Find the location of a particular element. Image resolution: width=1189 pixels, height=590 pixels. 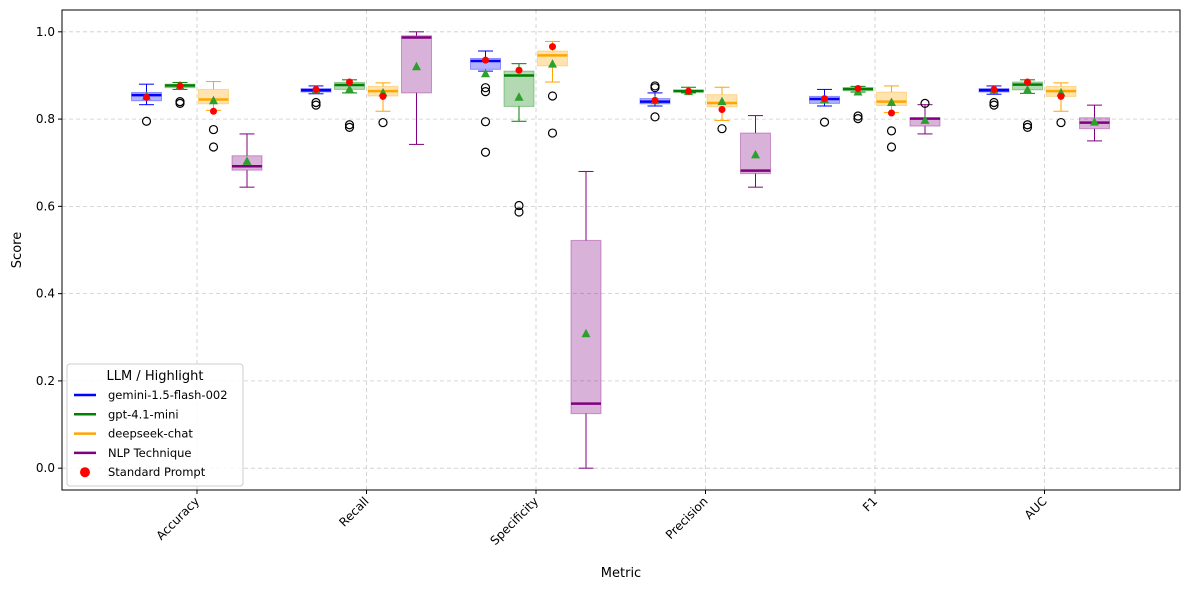

legend-label: Standard Prompt is located at coordinates (157, 472).